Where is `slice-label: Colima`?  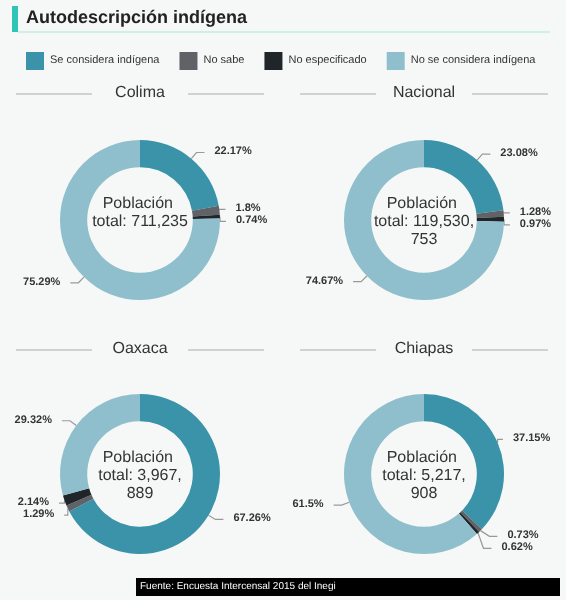 slice-label: Colima is located at coordinates (140, 92).